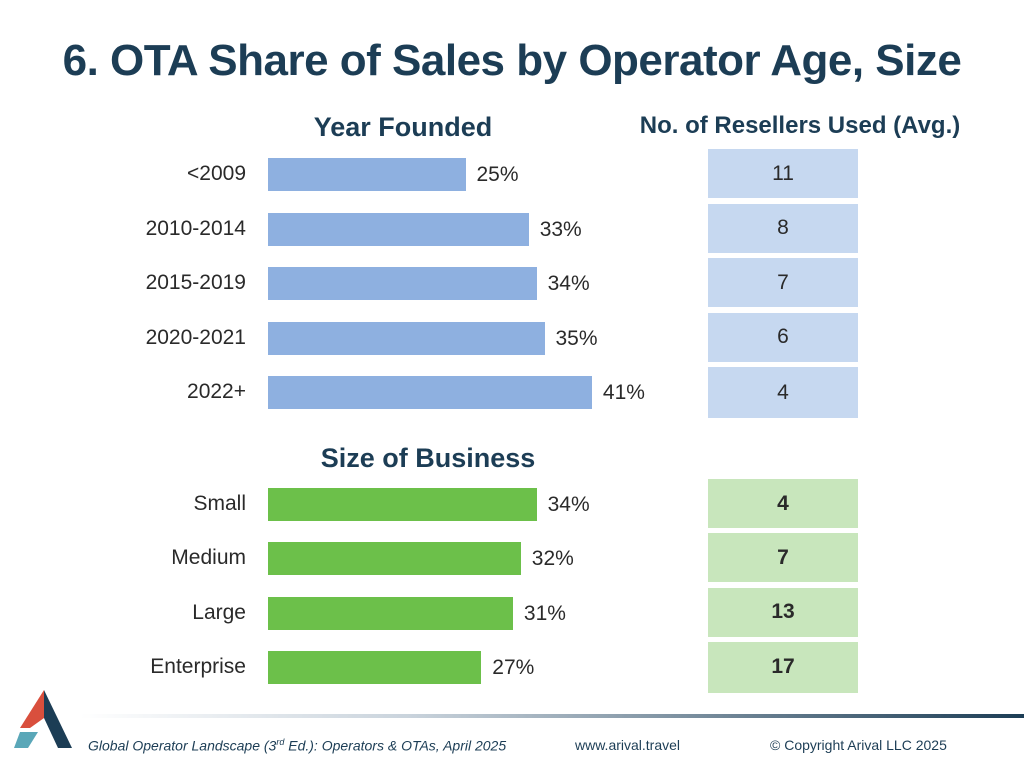  Describe the element at coordinates (628, 745) in the screenshot. I see `footer-website: www.arival.travel` at that location.